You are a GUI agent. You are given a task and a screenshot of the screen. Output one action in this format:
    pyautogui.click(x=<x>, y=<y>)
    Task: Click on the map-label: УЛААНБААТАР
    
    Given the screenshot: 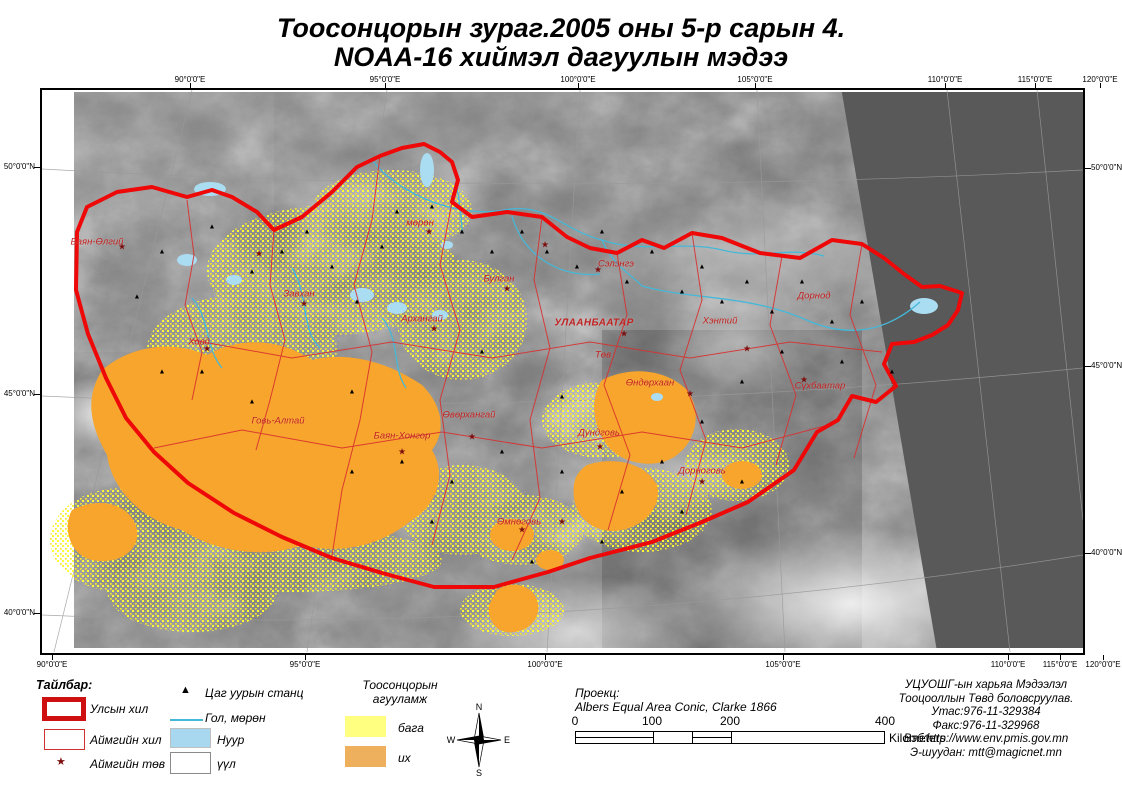 What is the action you would take?
    pyautogui.click(x=594, y=323)
    